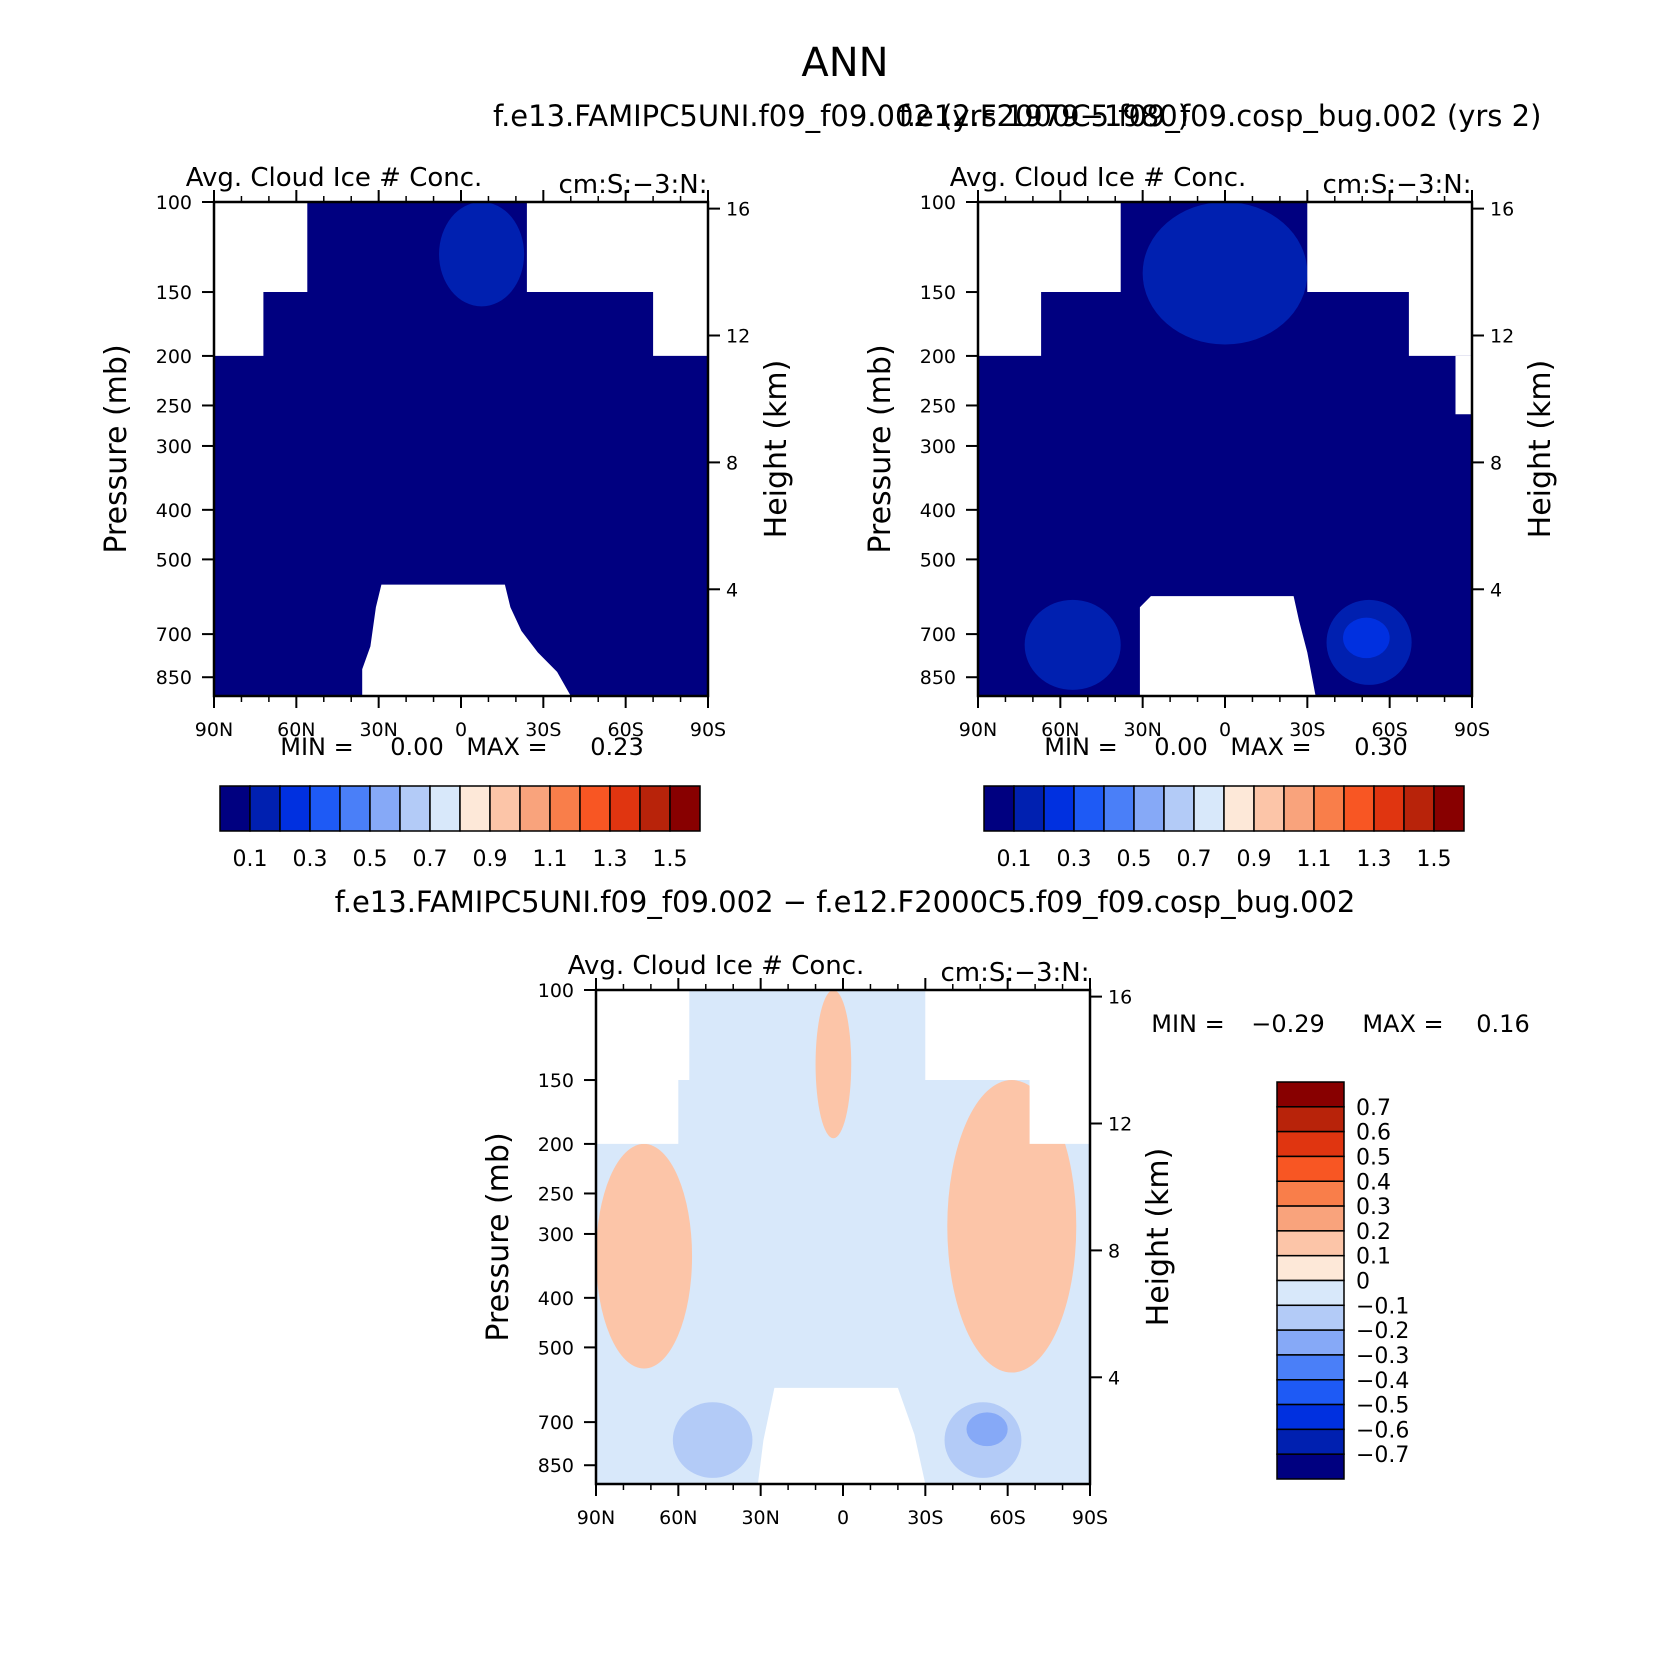 Image resolution: width=1674 pixels, height=1672 pixels. Describe the element at coordinates (1120, 1125) in the screenshot. I see `height-tick-label: 12` at that location.